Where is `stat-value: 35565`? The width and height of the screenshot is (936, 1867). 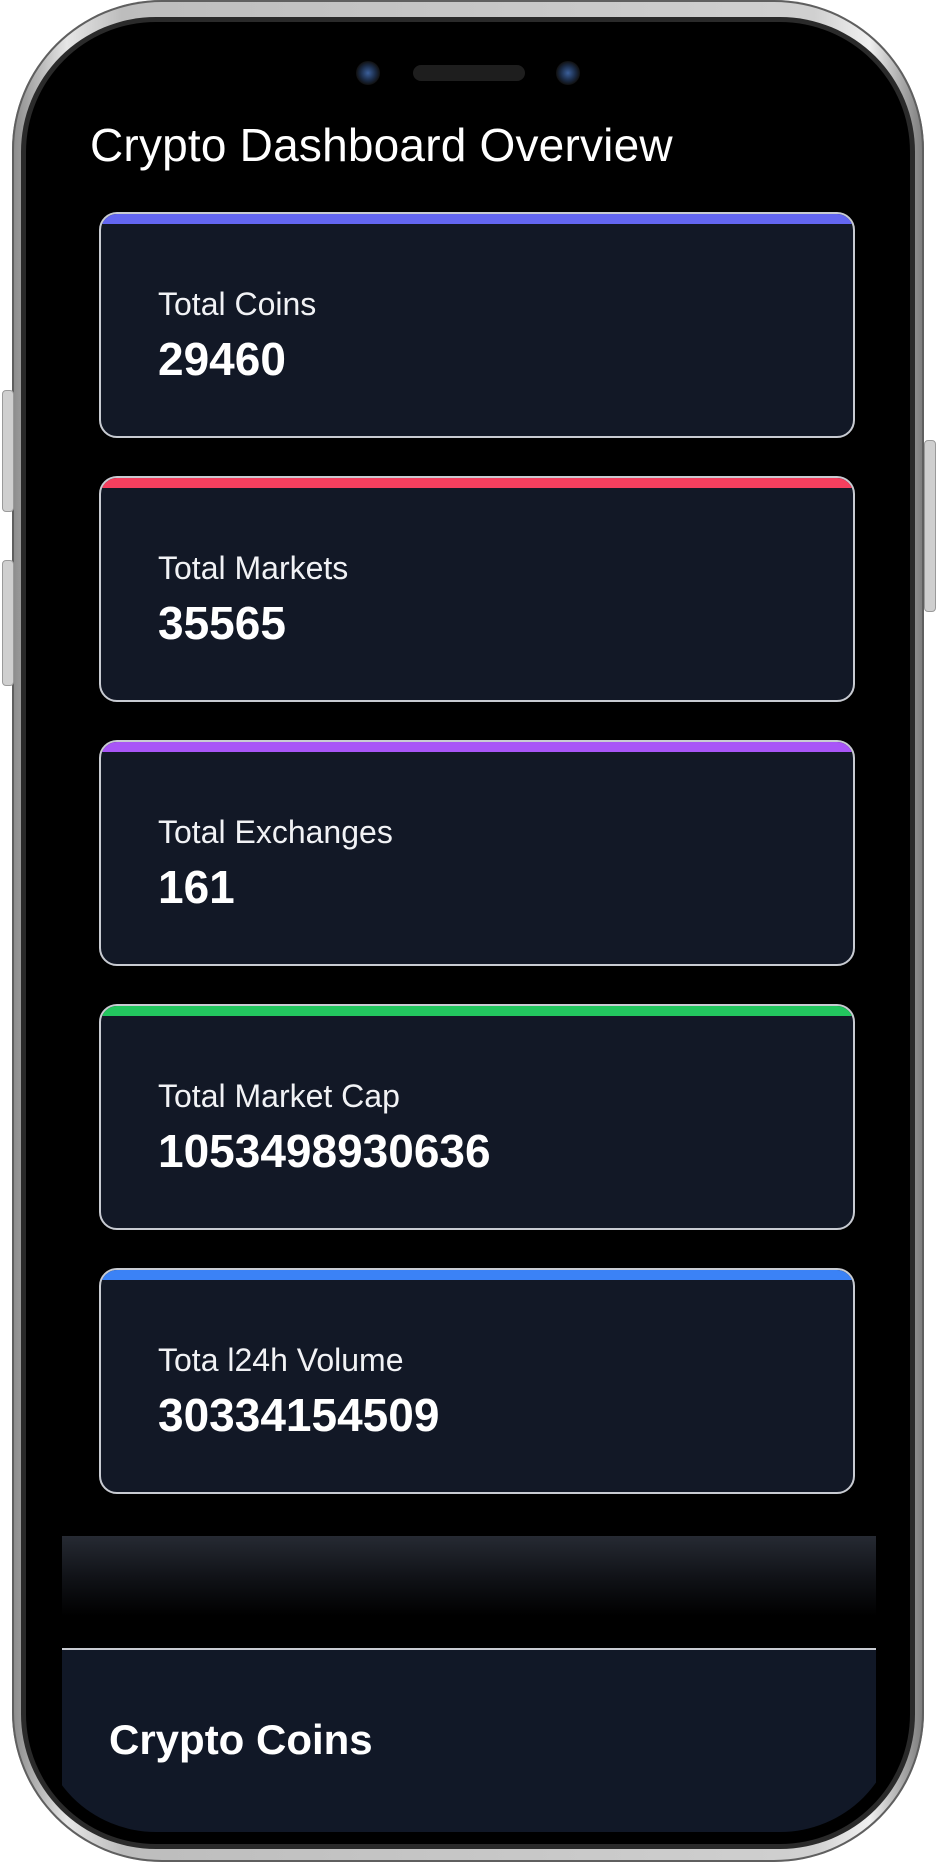 stat-value: 35565 is located at coordinates (222, 623).